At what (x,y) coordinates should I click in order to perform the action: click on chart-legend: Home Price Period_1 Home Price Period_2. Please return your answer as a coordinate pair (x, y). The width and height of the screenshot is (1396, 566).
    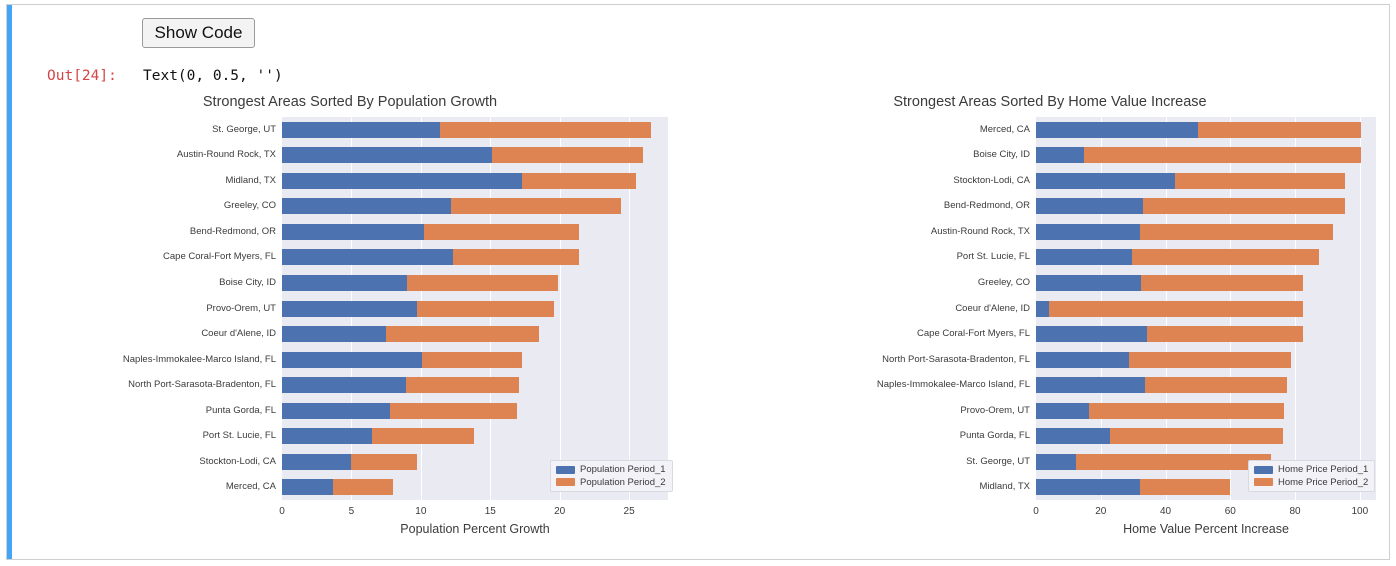
    Looking at the image, I should click on (1312, 476).